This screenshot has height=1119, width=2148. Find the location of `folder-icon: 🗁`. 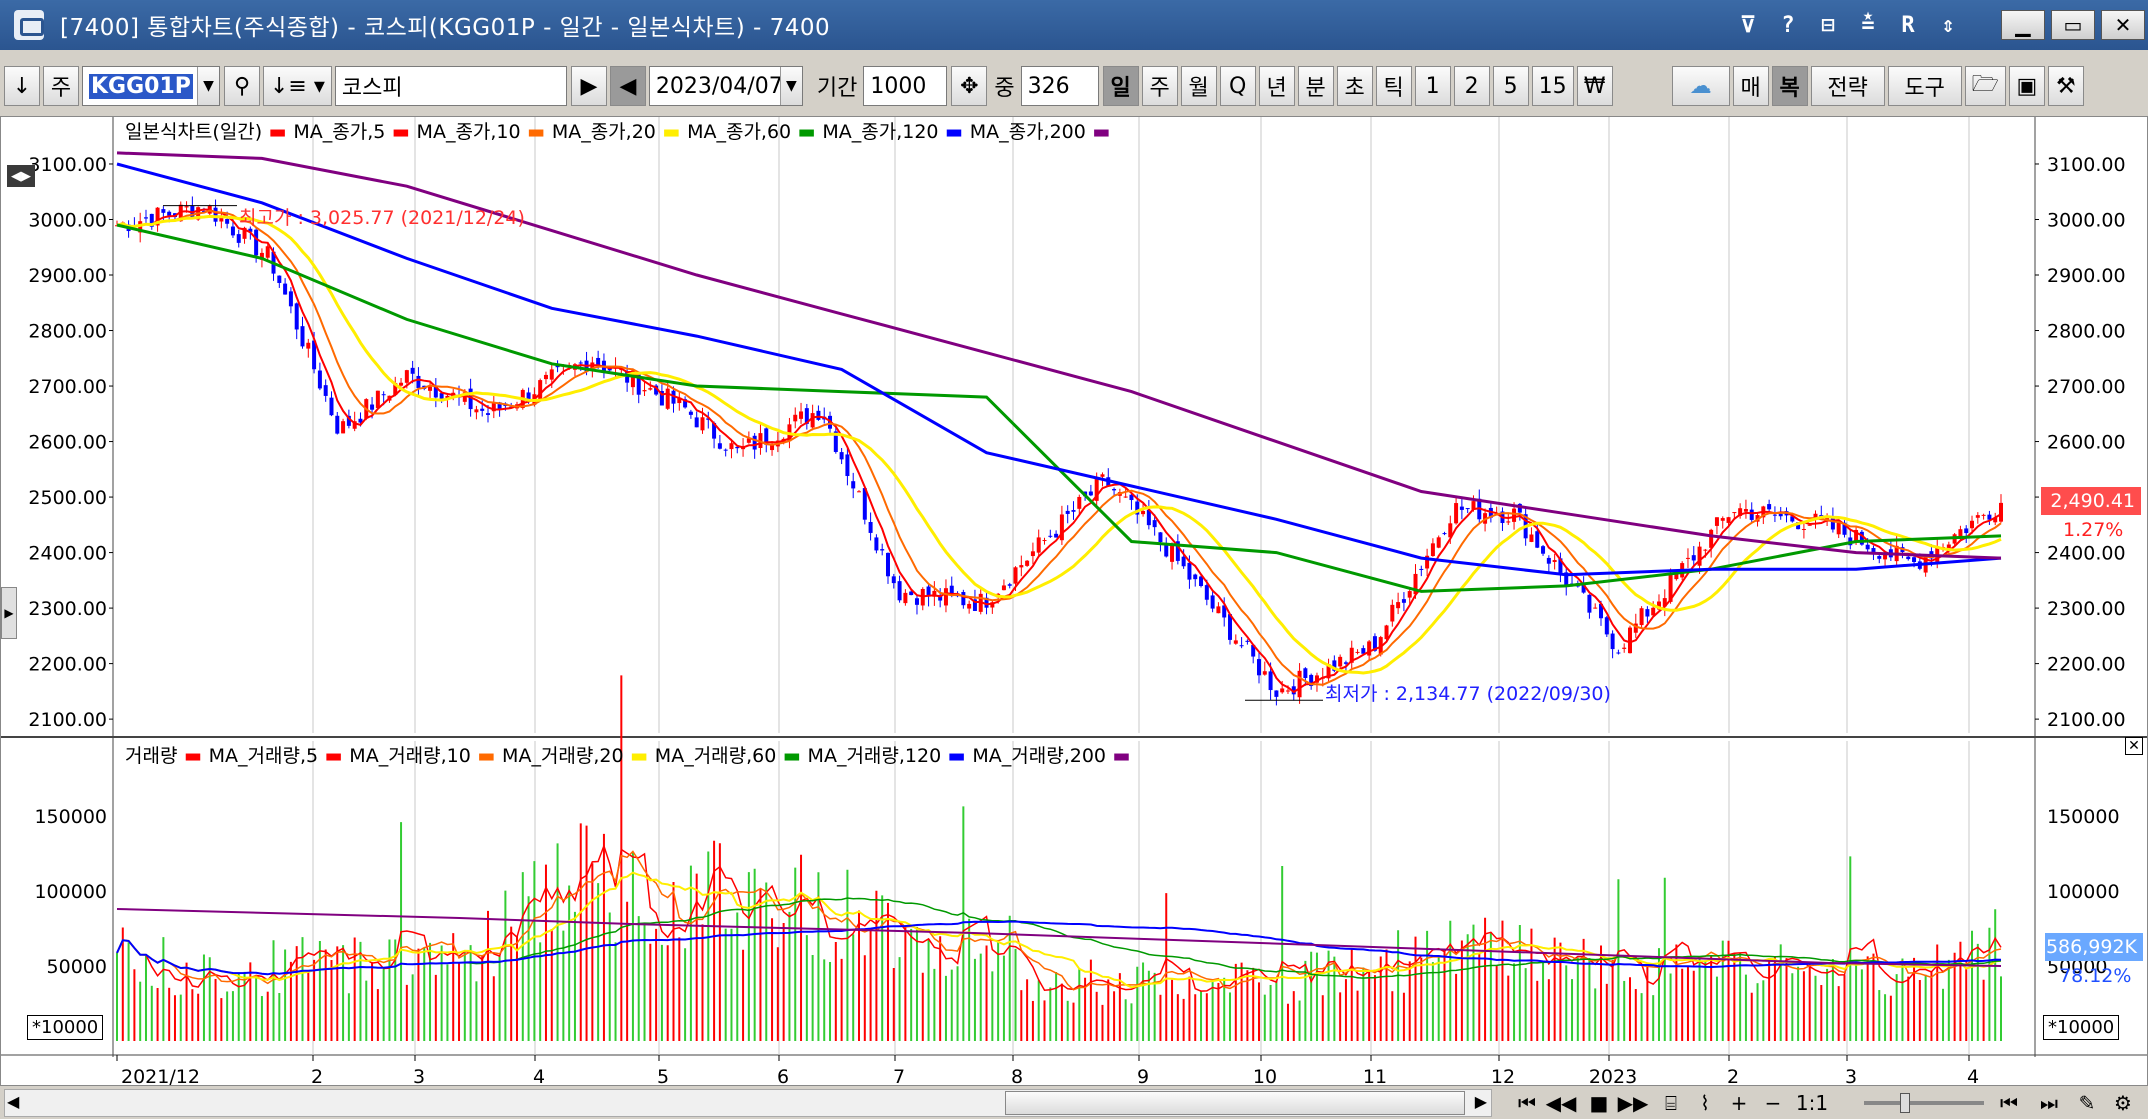

folder-icon: 🗁 is located at coordinates (1985, 86).